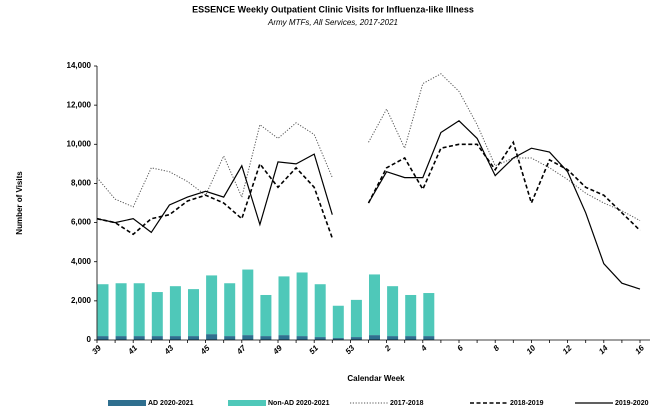 The height and width of the screenshot is (410, 667). I want to click on x-tick-label: 10, so click(531, 349).